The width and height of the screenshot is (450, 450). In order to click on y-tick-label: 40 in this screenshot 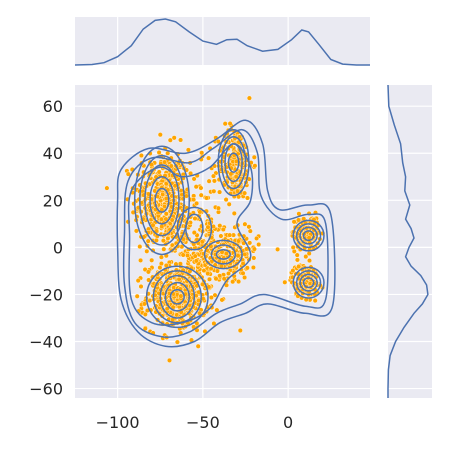, I will do `click(53, 153)`.